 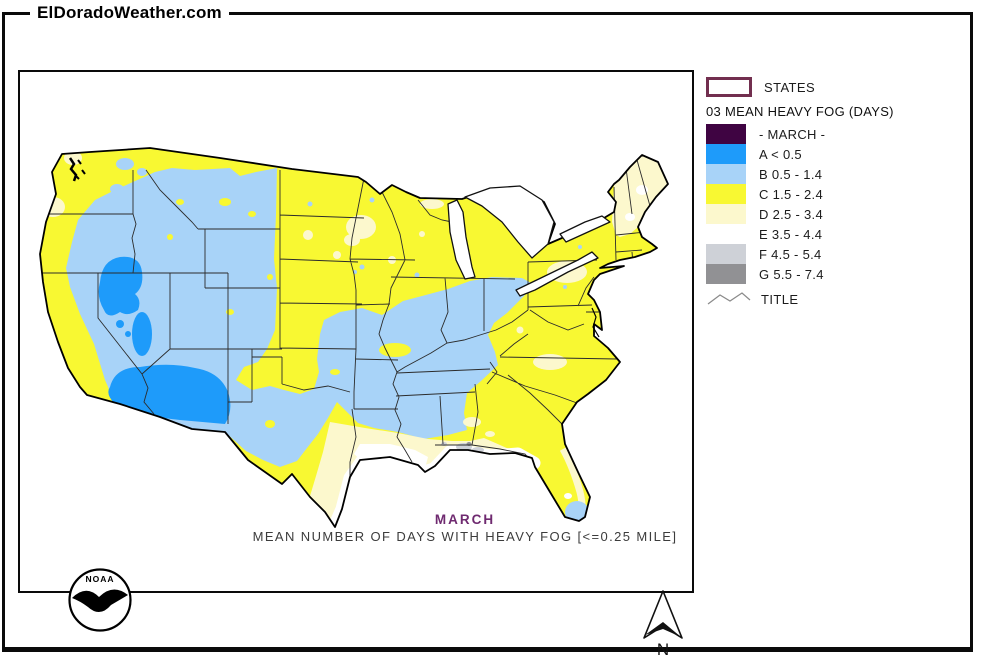 What do you see at coordinates (726, 134) in the screenshot?
I see `swatch-march` at bounding box center [726, 134].